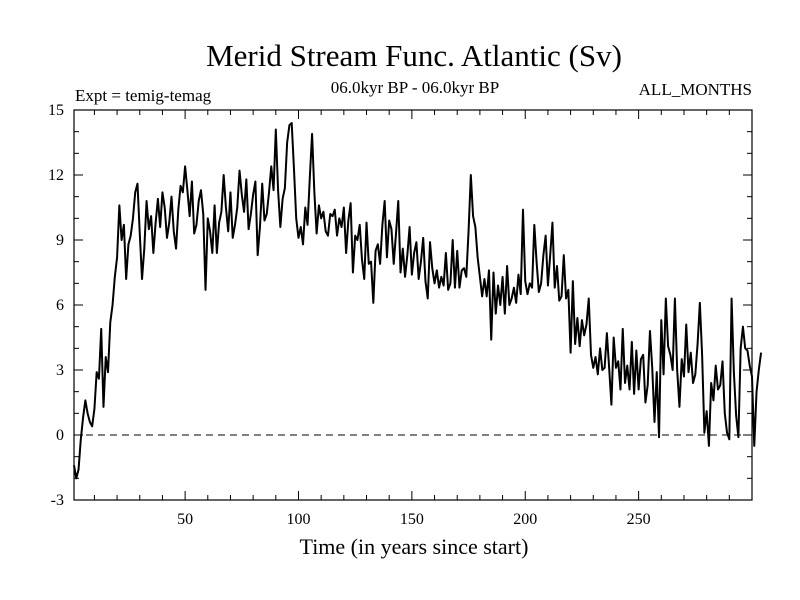 The height and width of the screenshot is (600, 800). What do you see at coordinates (414, 55) in the screenshot?
I see `chart-title: Merid Stream Func. Atlantic (Sv)` at bounding box center [414, 55].